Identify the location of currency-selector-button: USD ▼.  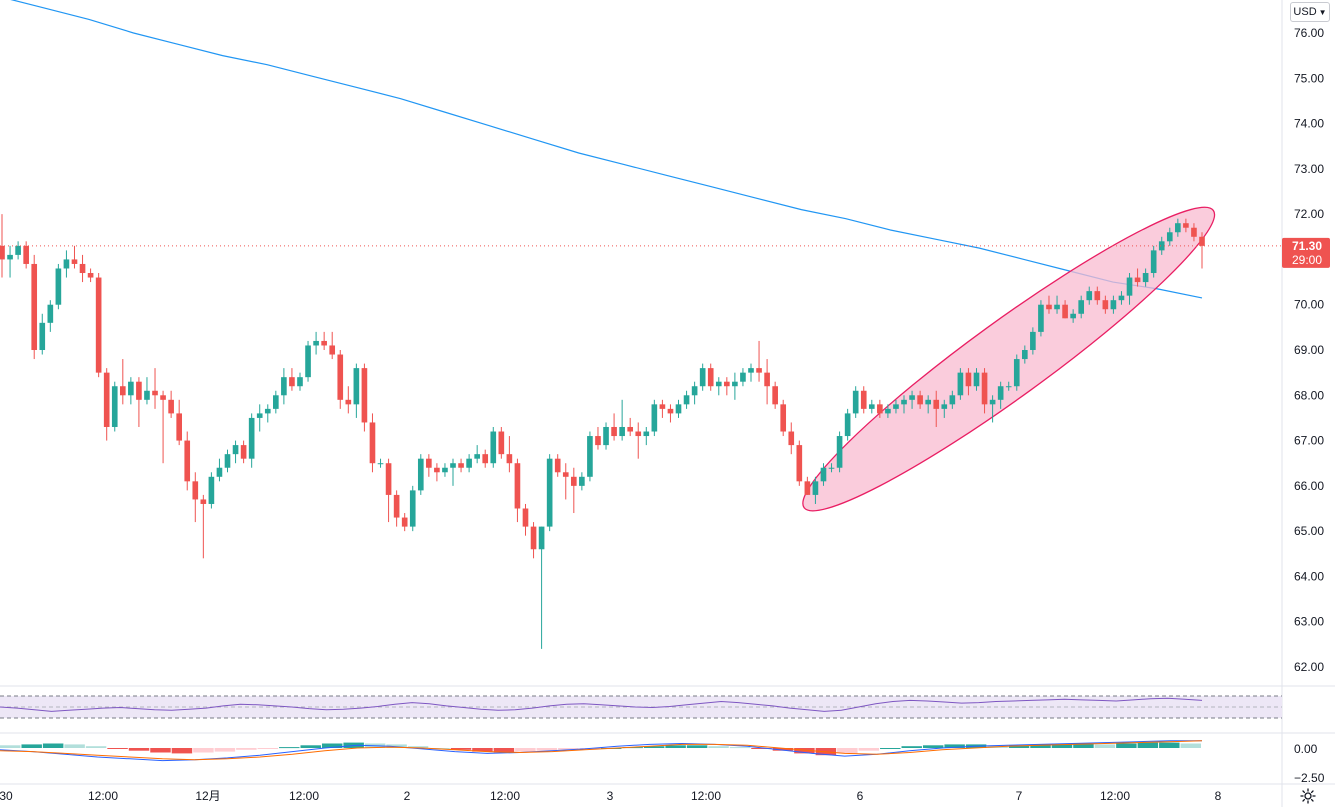
(1310, 12).